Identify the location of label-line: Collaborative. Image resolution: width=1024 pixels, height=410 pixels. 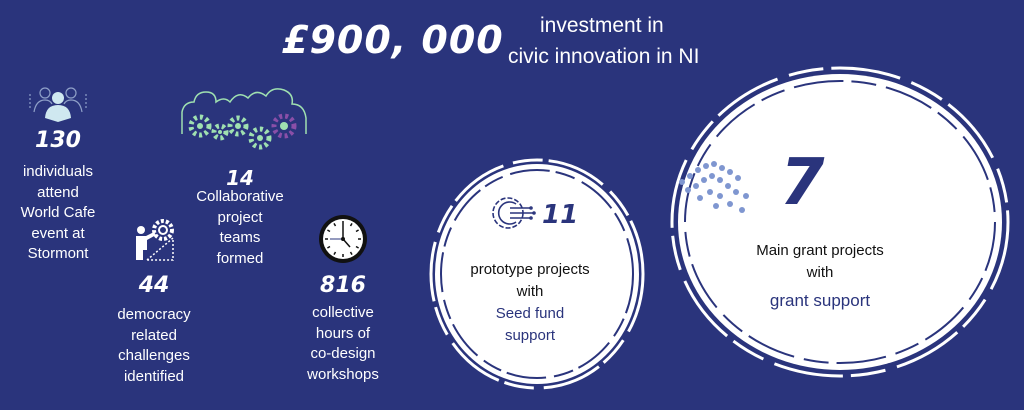
(240, 196).